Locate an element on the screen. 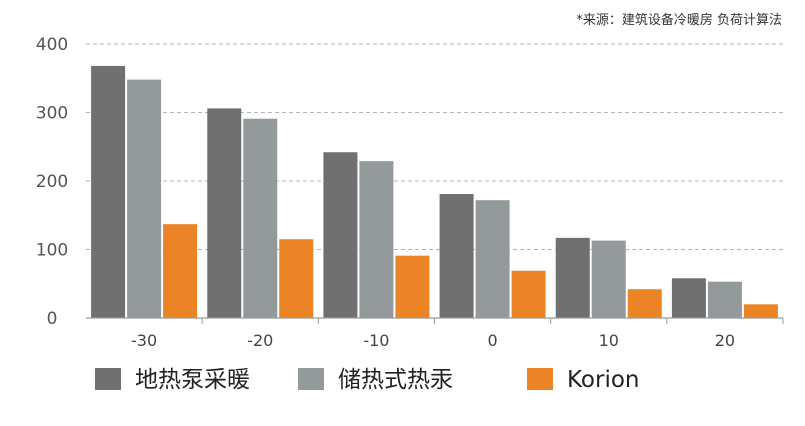 The height and width of the screenshot is (426, 805). bar-s0-c0 is located at coordinates (108, 191).